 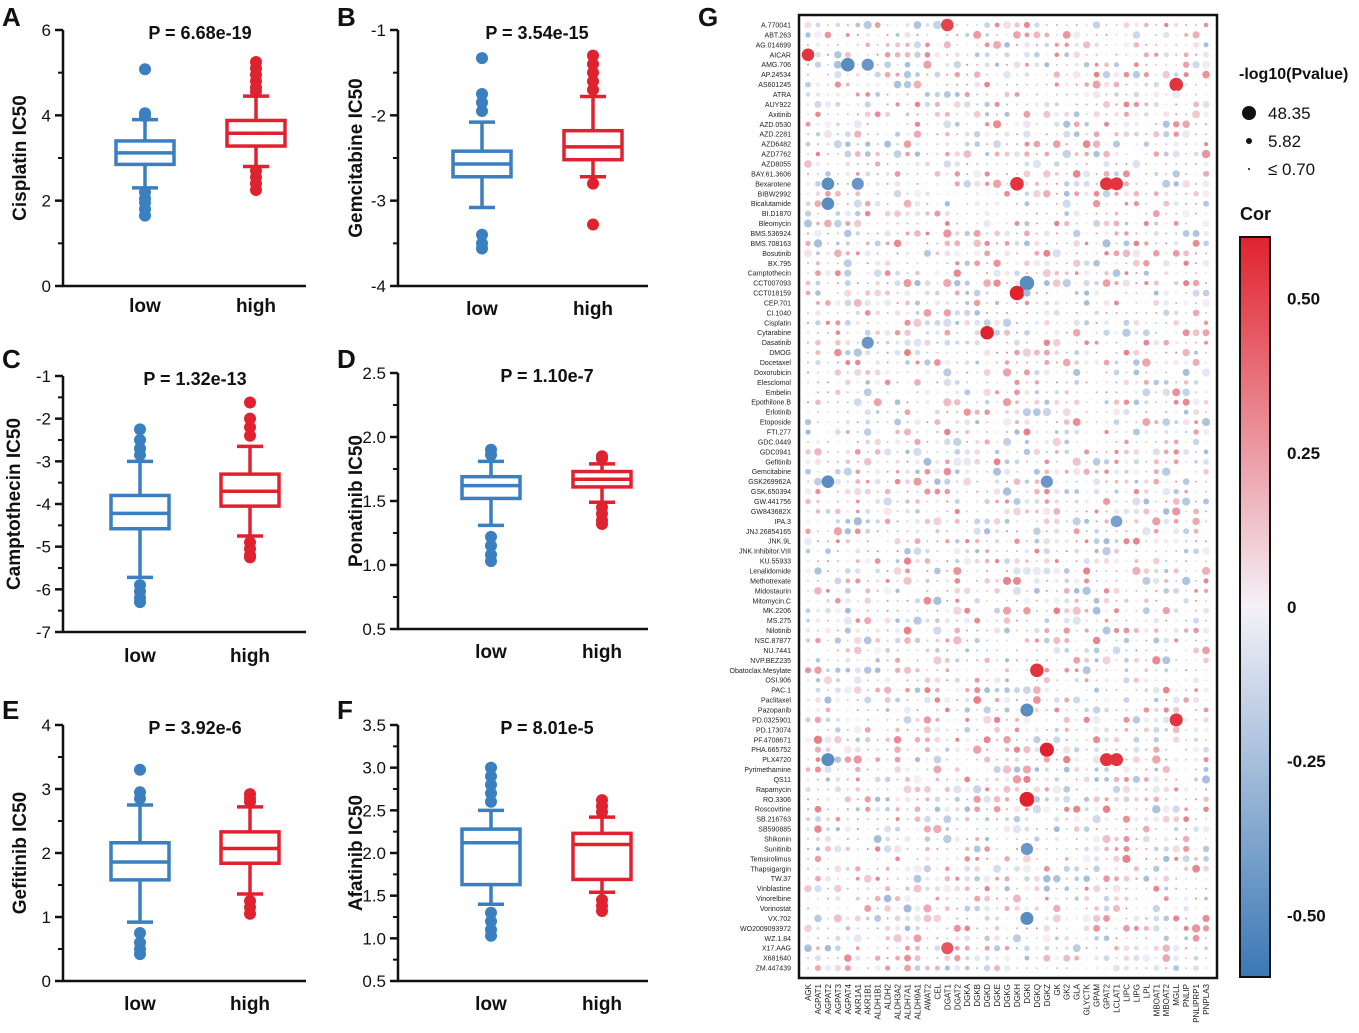 What do you see at coordinates (140, 454) in the screenshot?
I see `outlier-point` at bounding box center [140, 454].